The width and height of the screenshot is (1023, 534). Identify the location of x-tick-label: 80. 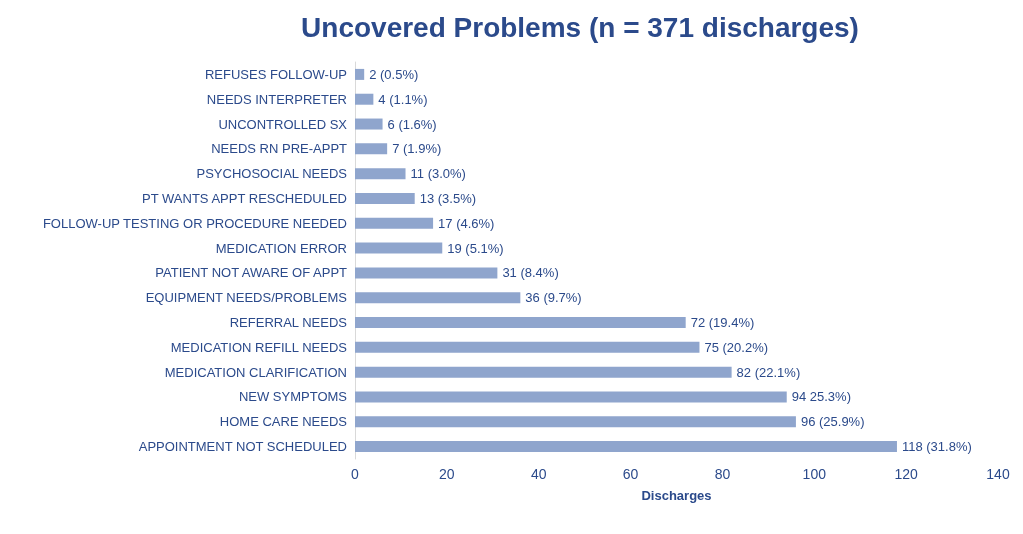
(722, 474).